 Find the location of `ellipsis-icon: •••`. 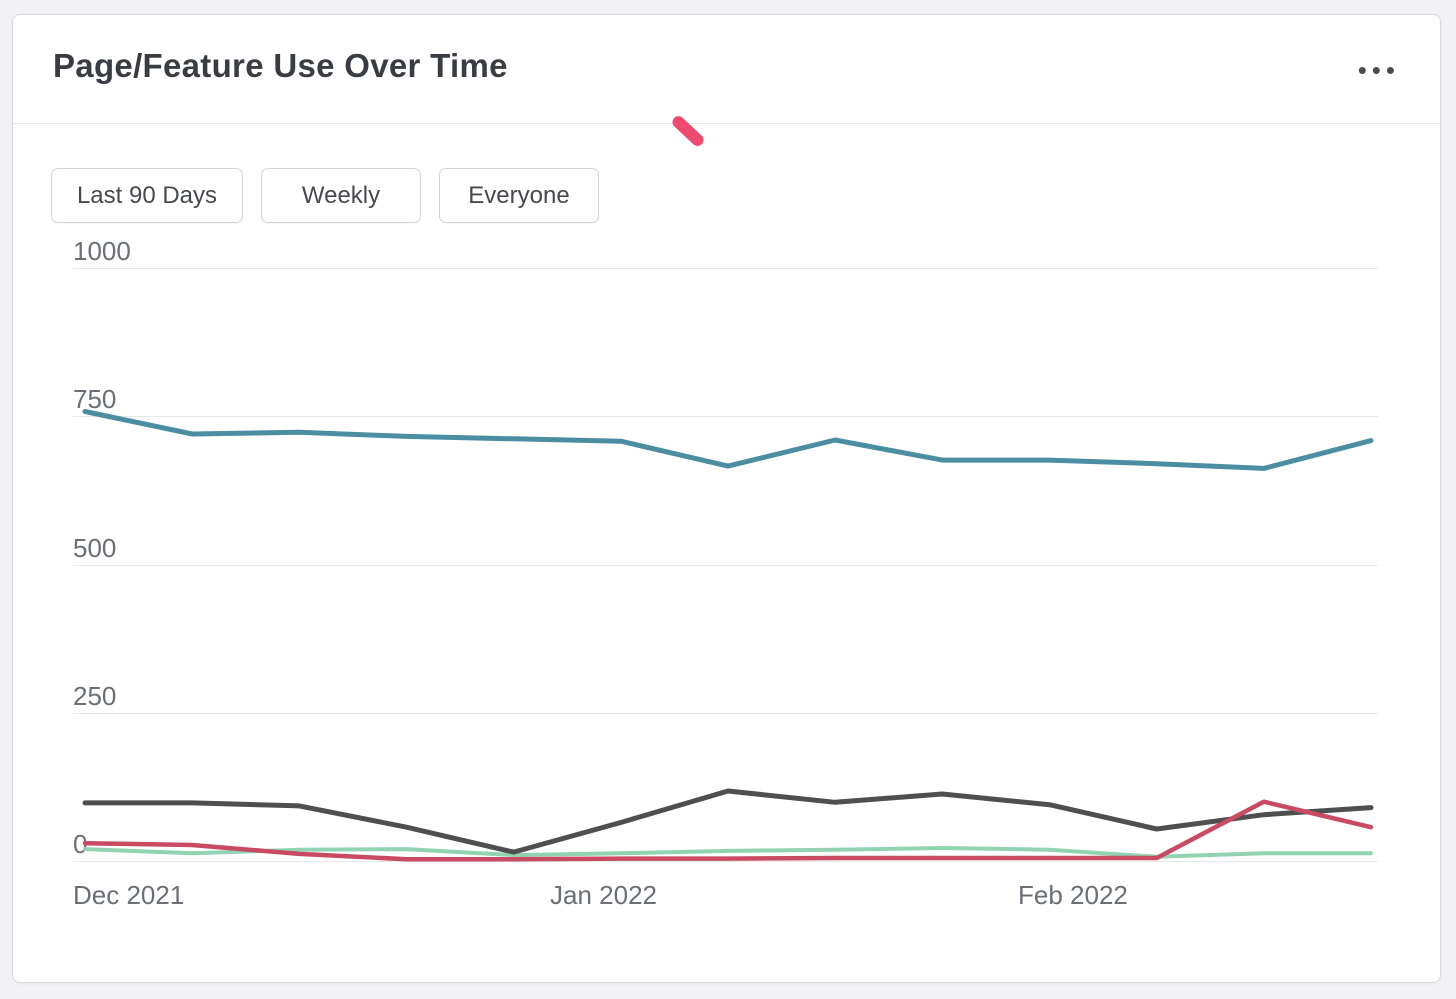

ellipsis-icon: ••• is located at coordinates (1378, 70).